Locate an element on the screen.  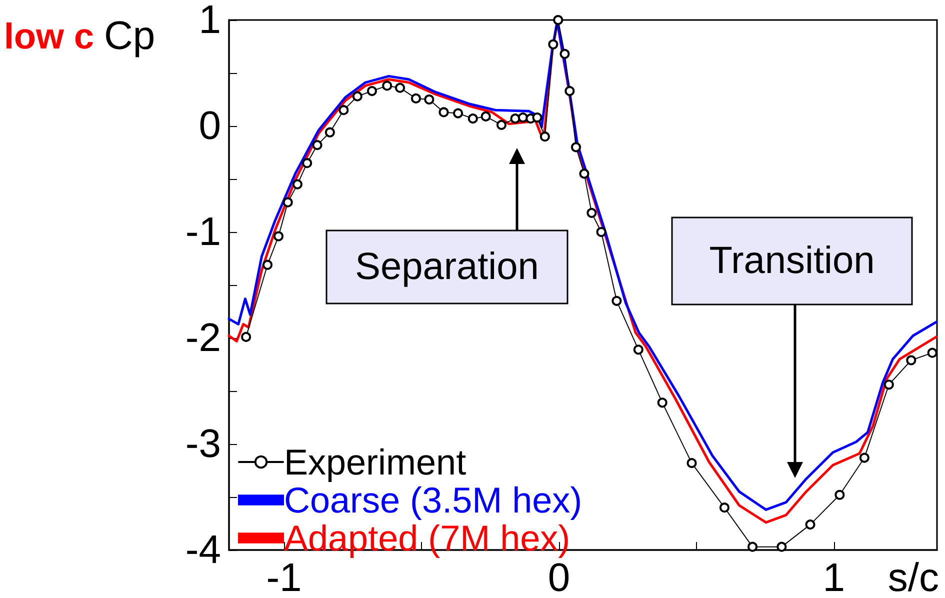
annotation: Separation is located at coordinates (447, 267).